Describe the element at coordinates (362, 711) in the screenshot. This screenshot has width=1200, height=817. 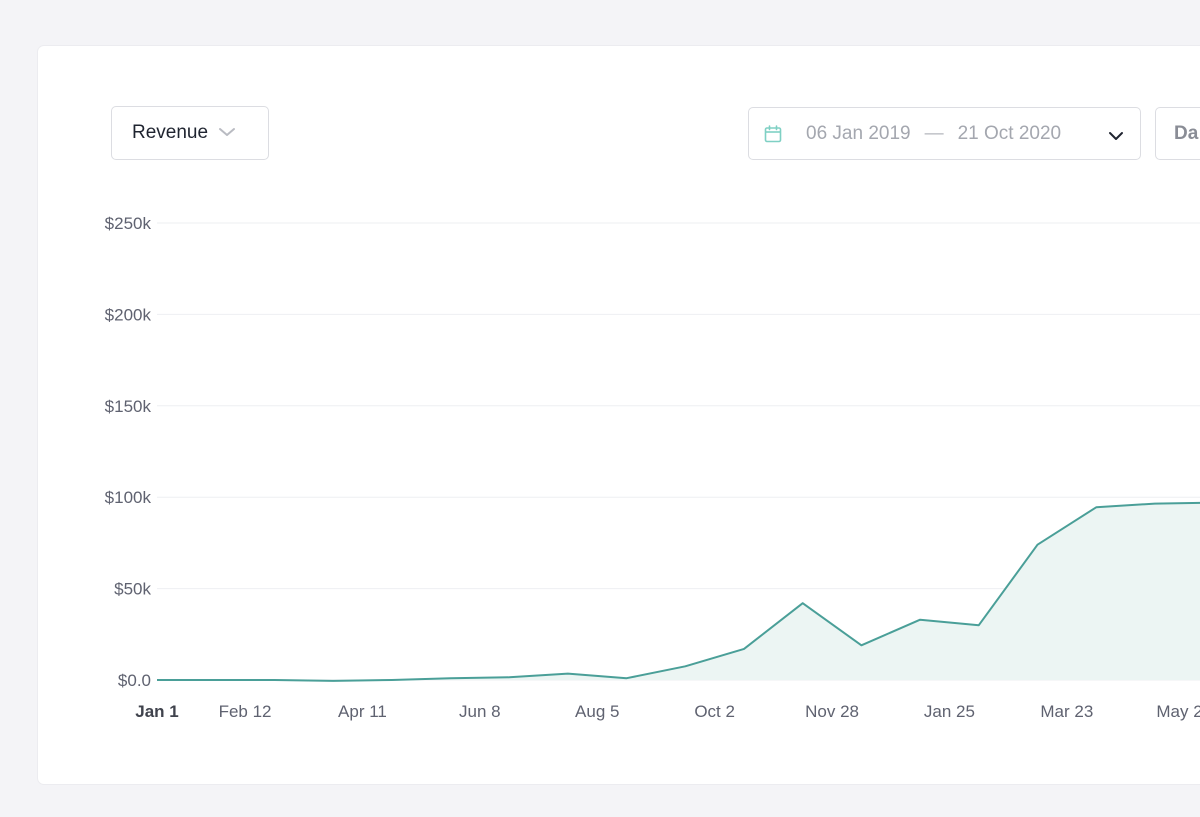
I see `x-tick-label: Apr 11` at that location.